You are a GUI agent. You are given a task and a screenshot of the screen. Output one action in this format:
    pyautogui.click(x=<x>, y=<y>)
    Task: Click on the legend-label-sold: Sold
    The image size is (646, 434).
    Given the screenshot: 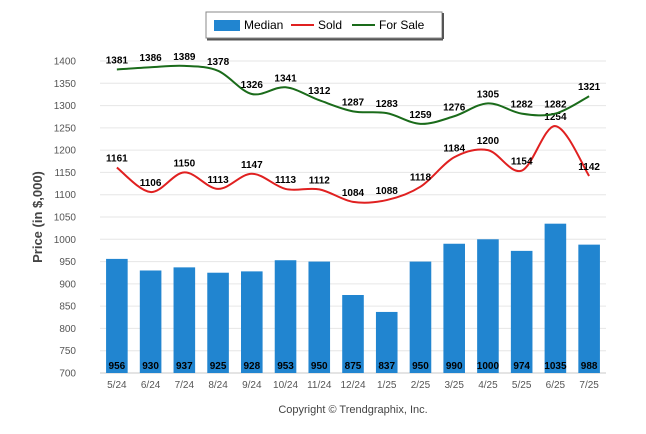 What is the action you would take?
    pyautogui.click(x=330, y=25)
    